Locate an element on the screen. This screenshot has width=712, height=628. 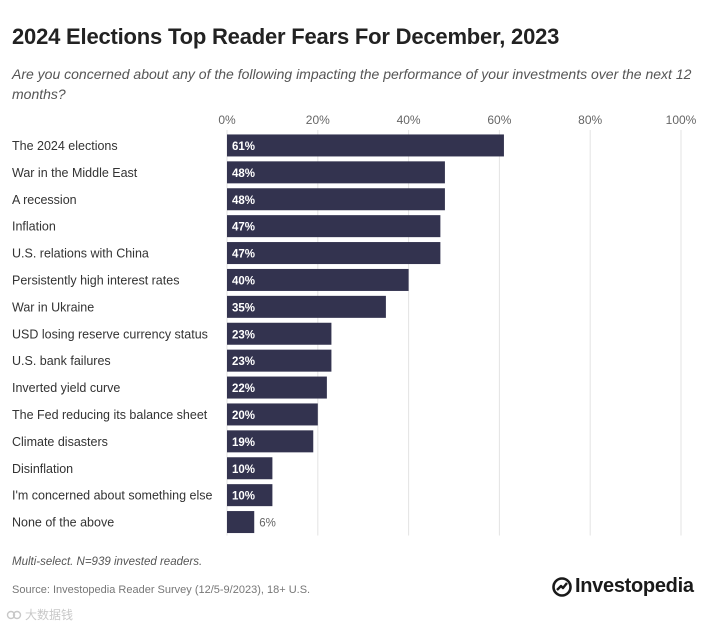
data-label: 19% is located at coordinates (243, 443).